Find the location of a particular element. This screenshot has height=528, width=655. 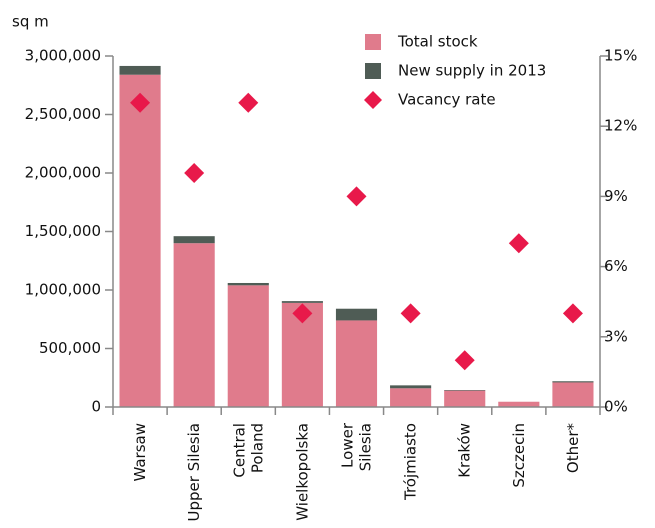

x-tick-label: Kraków is located at coordinates (464, 450).